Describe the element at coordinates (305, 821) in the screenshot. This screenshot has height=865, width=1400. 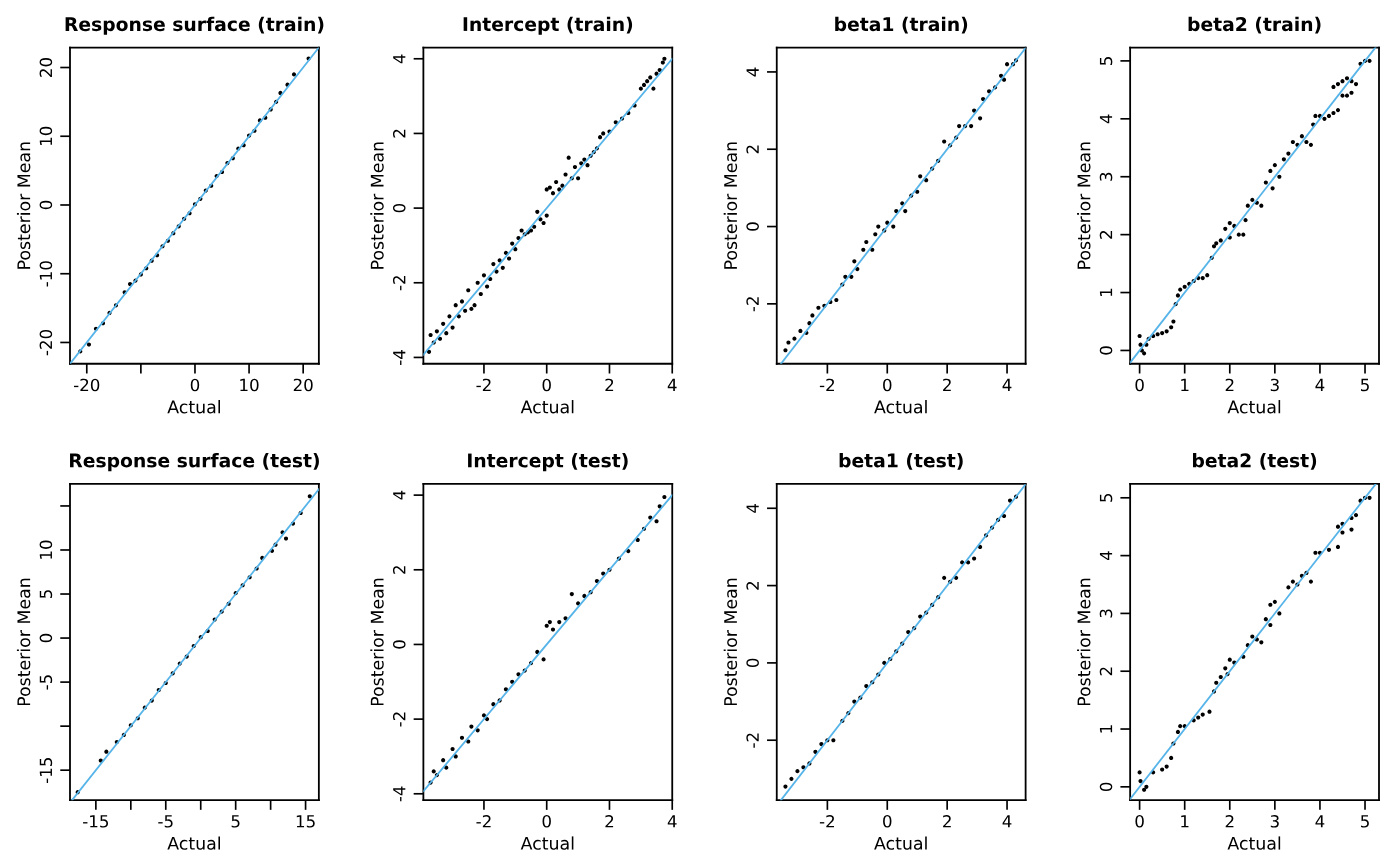
I see `x-tick-label: 15` at that location.